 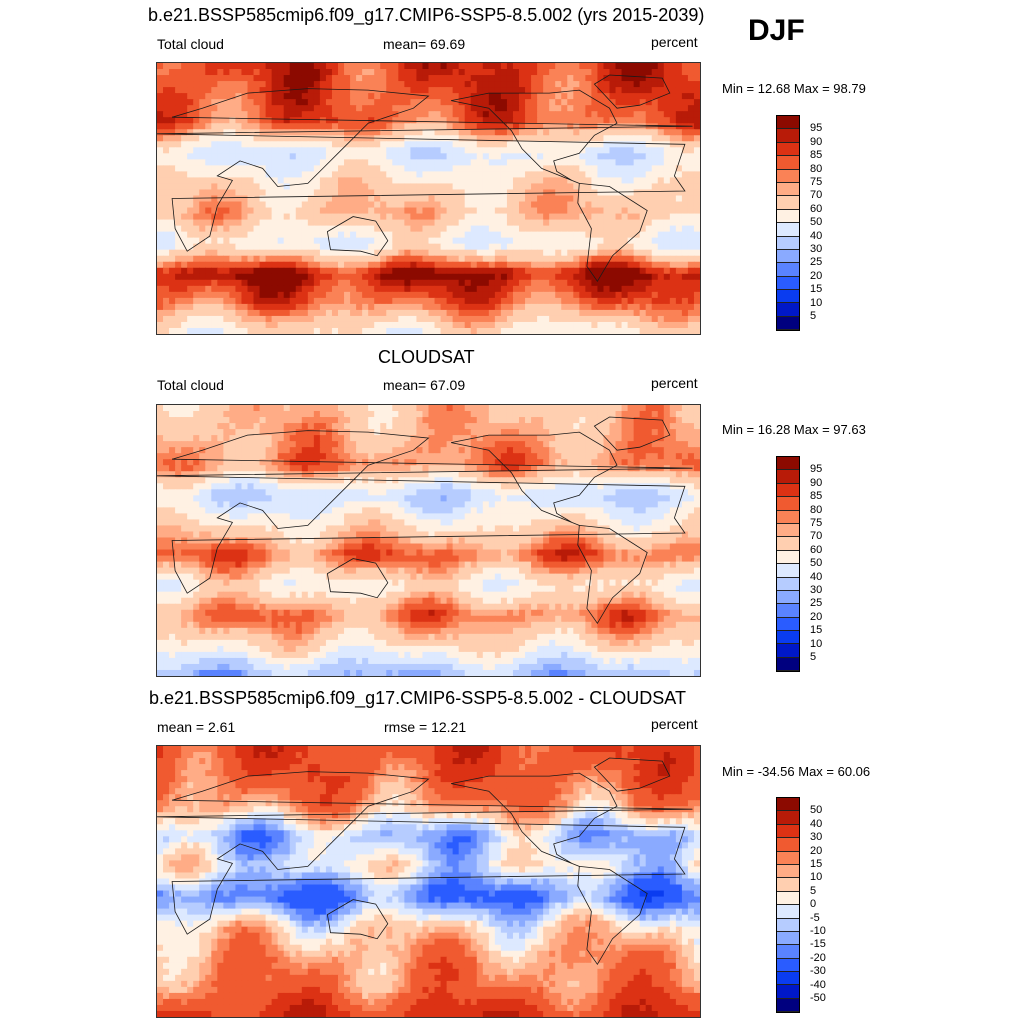 I want to click on panel3-mean-label: mean = 2.61, so click(x=196, y=727).